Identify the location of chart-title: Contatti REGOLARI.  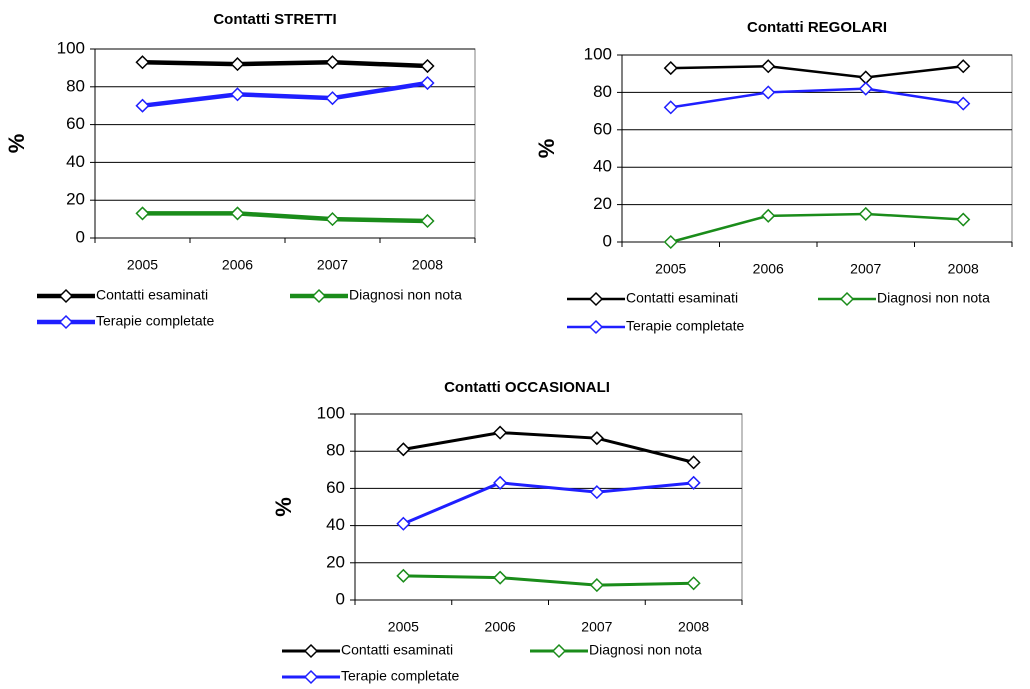
(817, 27).